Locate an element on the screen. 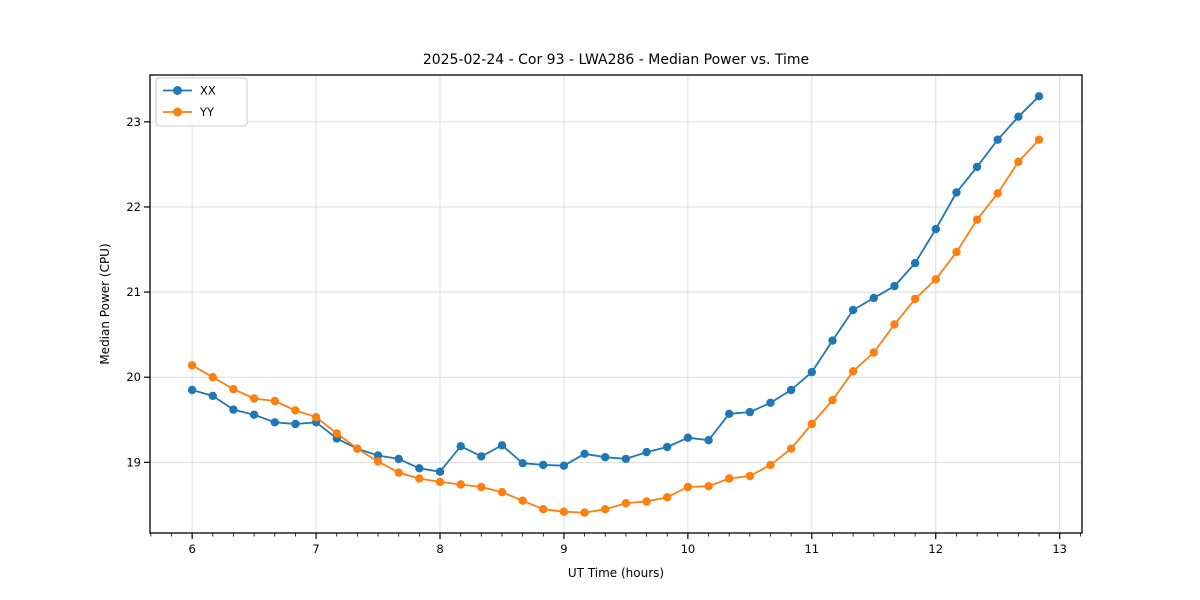 The image size is (1200, 600). legend-marker-series-xx is located at coordinates (177, 90).